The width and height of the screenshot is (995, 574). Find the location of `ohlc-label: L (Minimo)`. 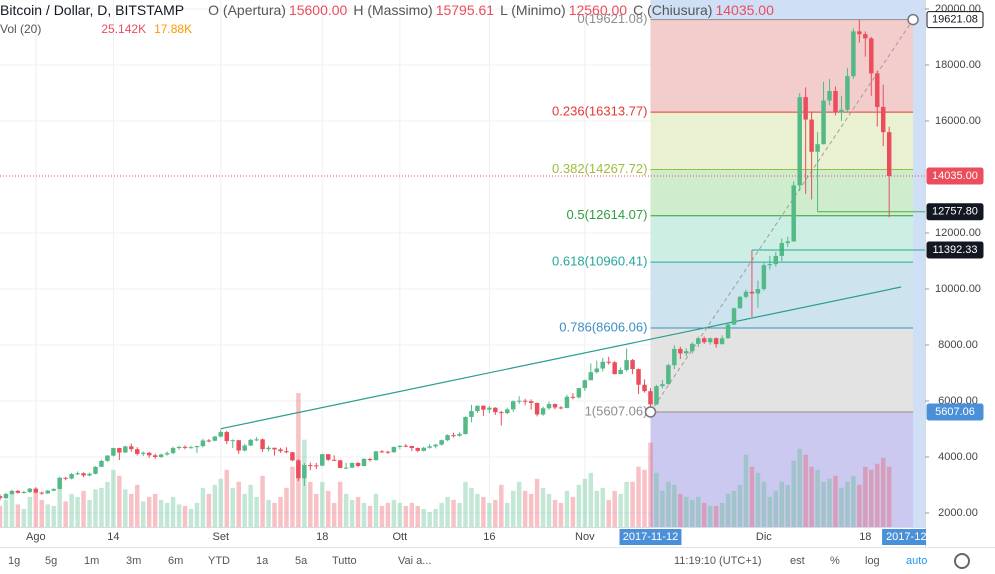

ohlc-label: L (Minimo) is located at coordinates (533, 10).